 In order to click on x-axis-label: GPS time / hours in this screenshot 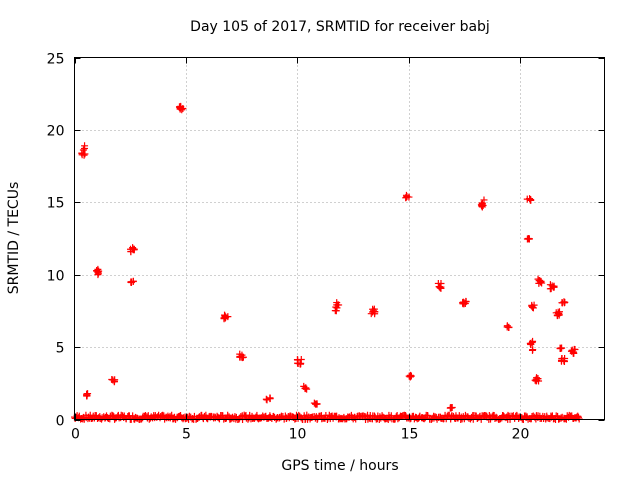, I will do `click(339, 466)`.